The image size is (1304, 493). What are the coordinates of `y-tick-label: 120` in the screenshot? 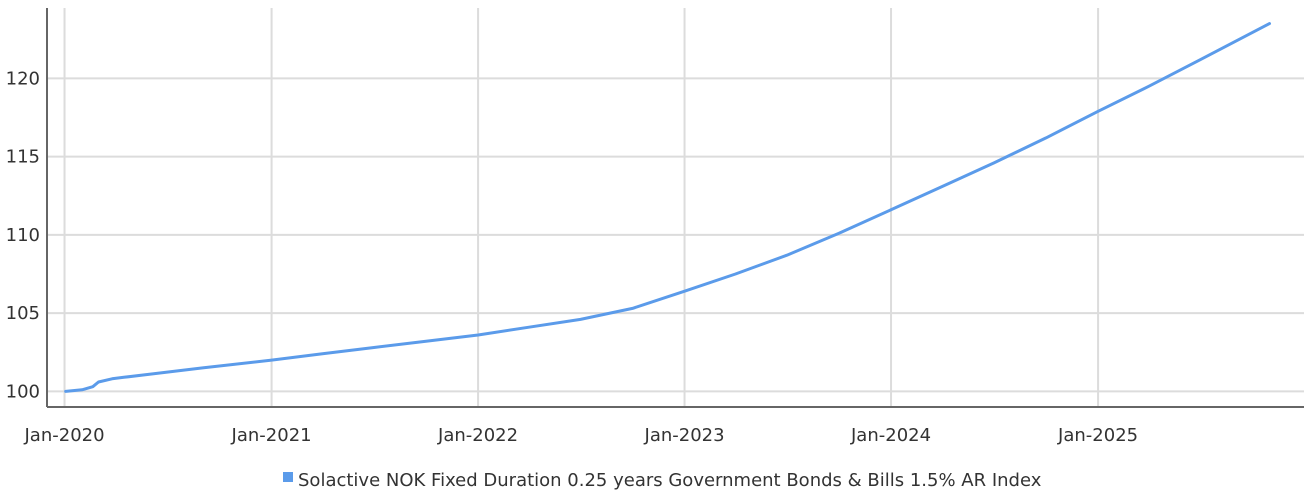 It's located at (23, 78).